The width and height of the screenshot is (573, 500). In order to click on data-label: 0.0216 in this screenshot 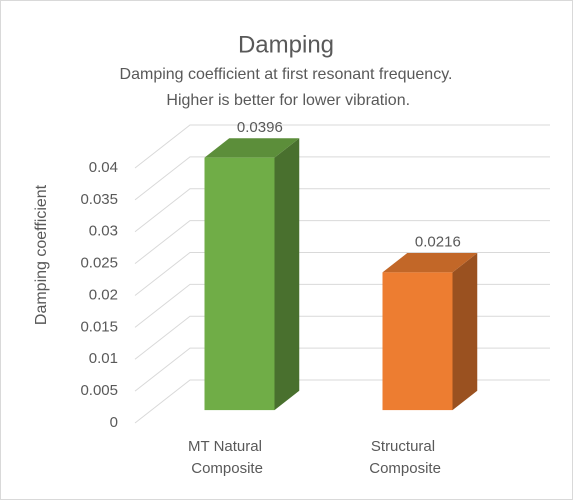, I will do `click(438, 242)`.